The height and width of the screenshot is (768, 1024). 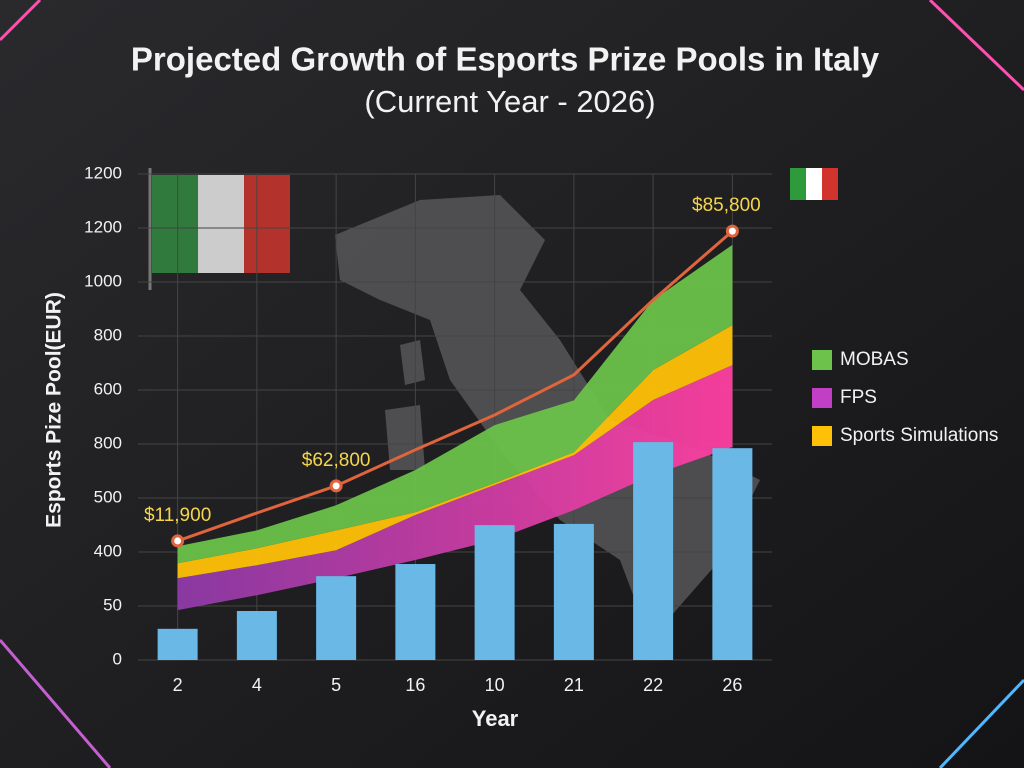 What do you see at coordinates (108, 388) in the screenshot?
I see `y-tick-label: 600` at bounding box center [108, 388].